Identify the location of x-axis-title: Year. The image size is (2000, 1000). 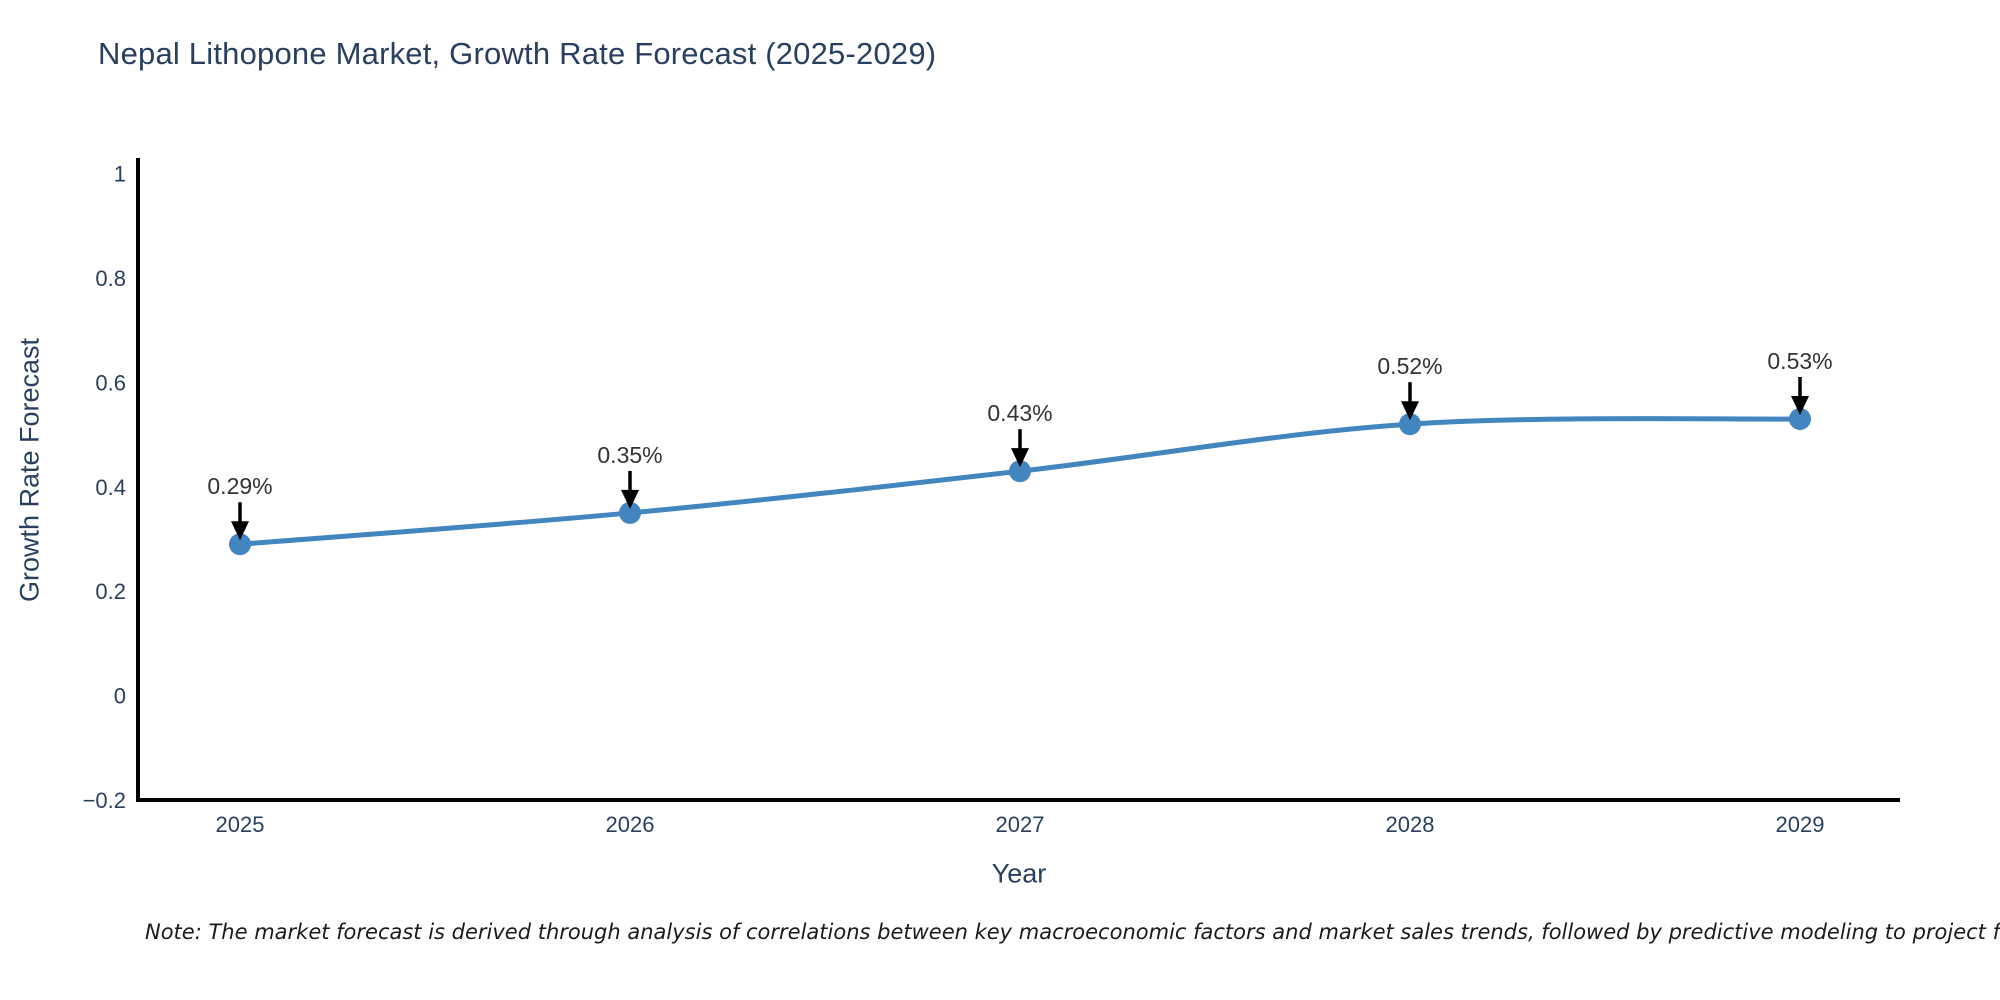
(1019, 873).